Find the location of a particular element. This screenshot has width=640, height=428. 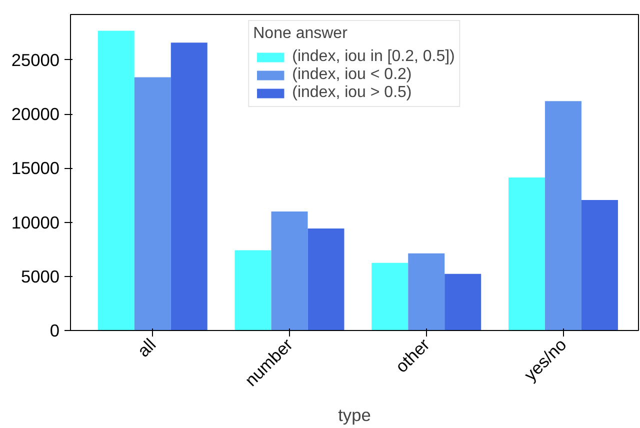

y-tick-label: 0 is located at coordinates (55, 330).